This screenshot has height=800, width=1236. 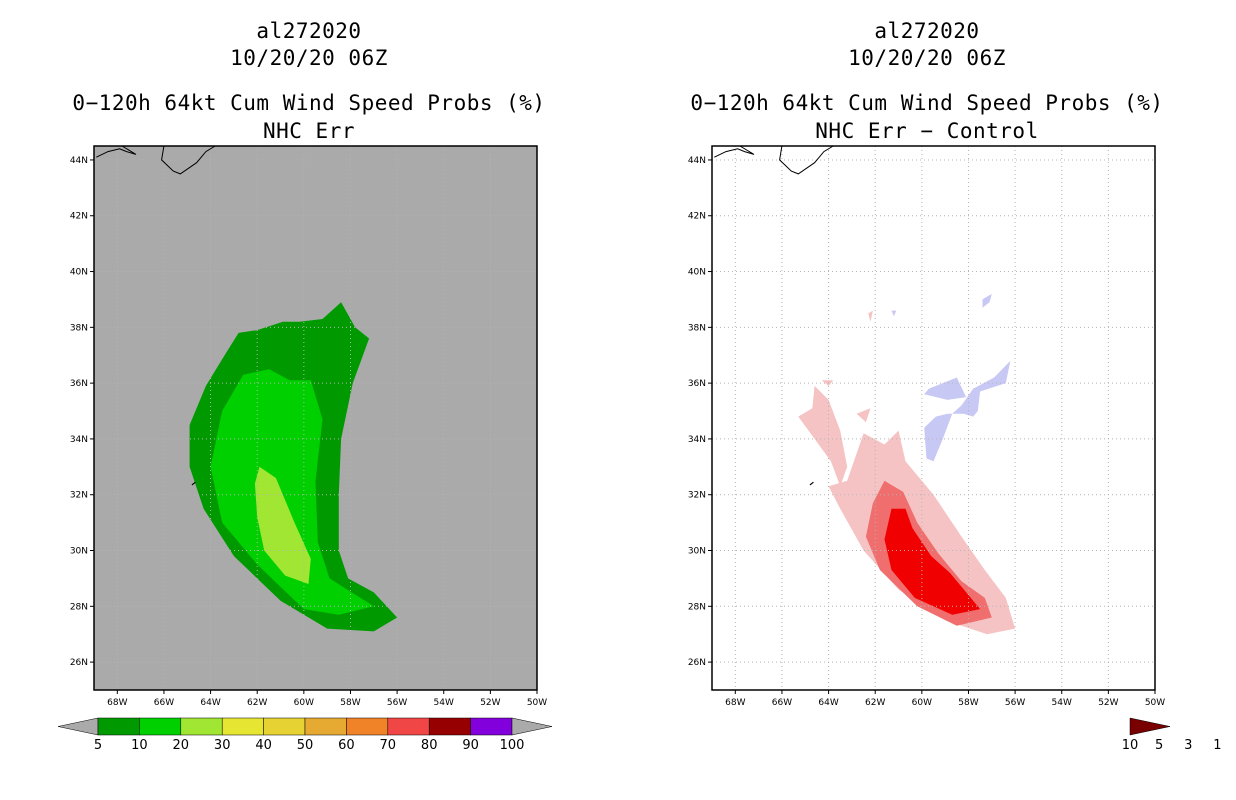 What do you see at coordinates (429, 745) in the screenshot?
I see `colorbar-label: 80` at bounding box center [429, 745].